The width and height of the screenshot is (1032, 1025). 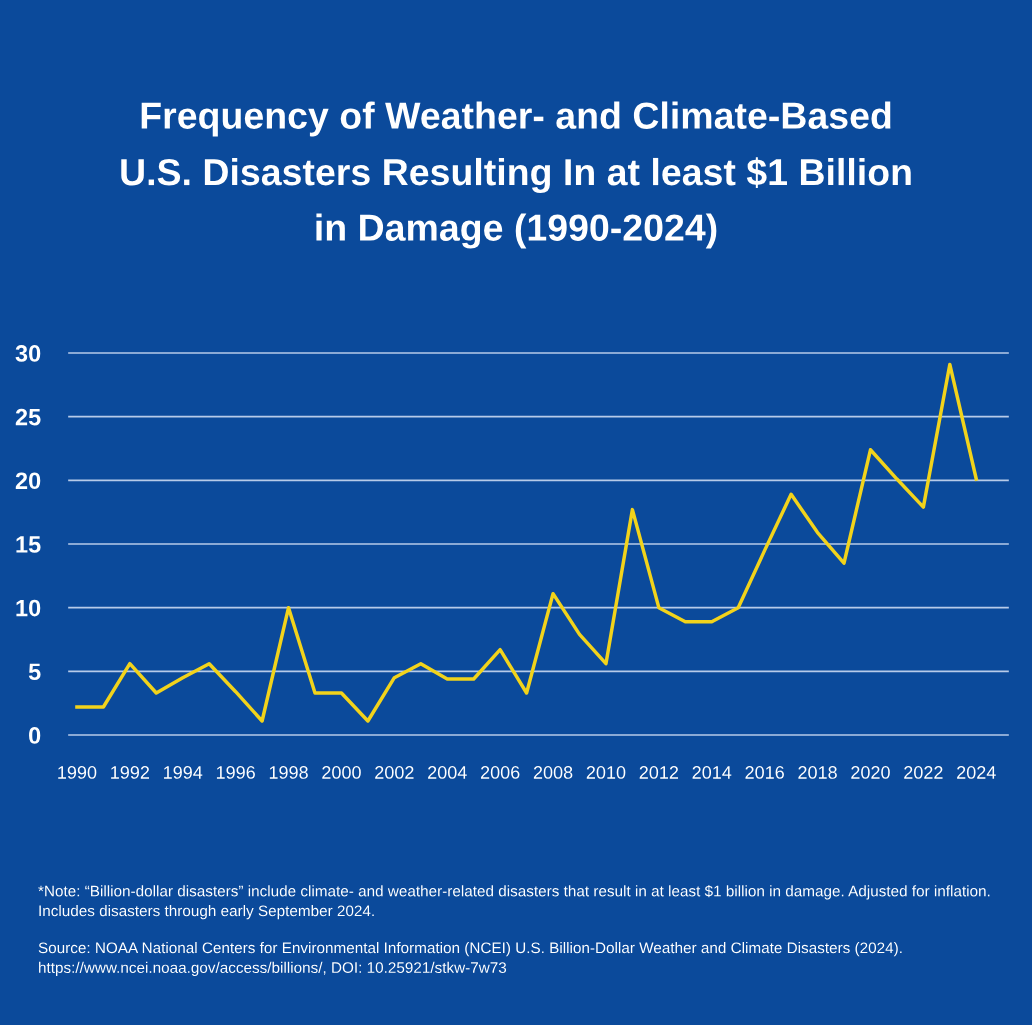 What do you see at coordinates (183, 772) in the screenshot?
I see `x-tick-label: 1994` at bounding box center [183, 772].